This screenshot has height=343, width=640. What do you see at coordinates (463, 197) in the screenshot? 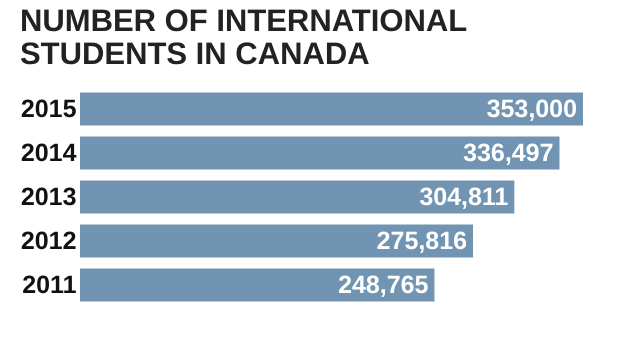
I see `data-label: 304,811` at bounding box center [463, 197].